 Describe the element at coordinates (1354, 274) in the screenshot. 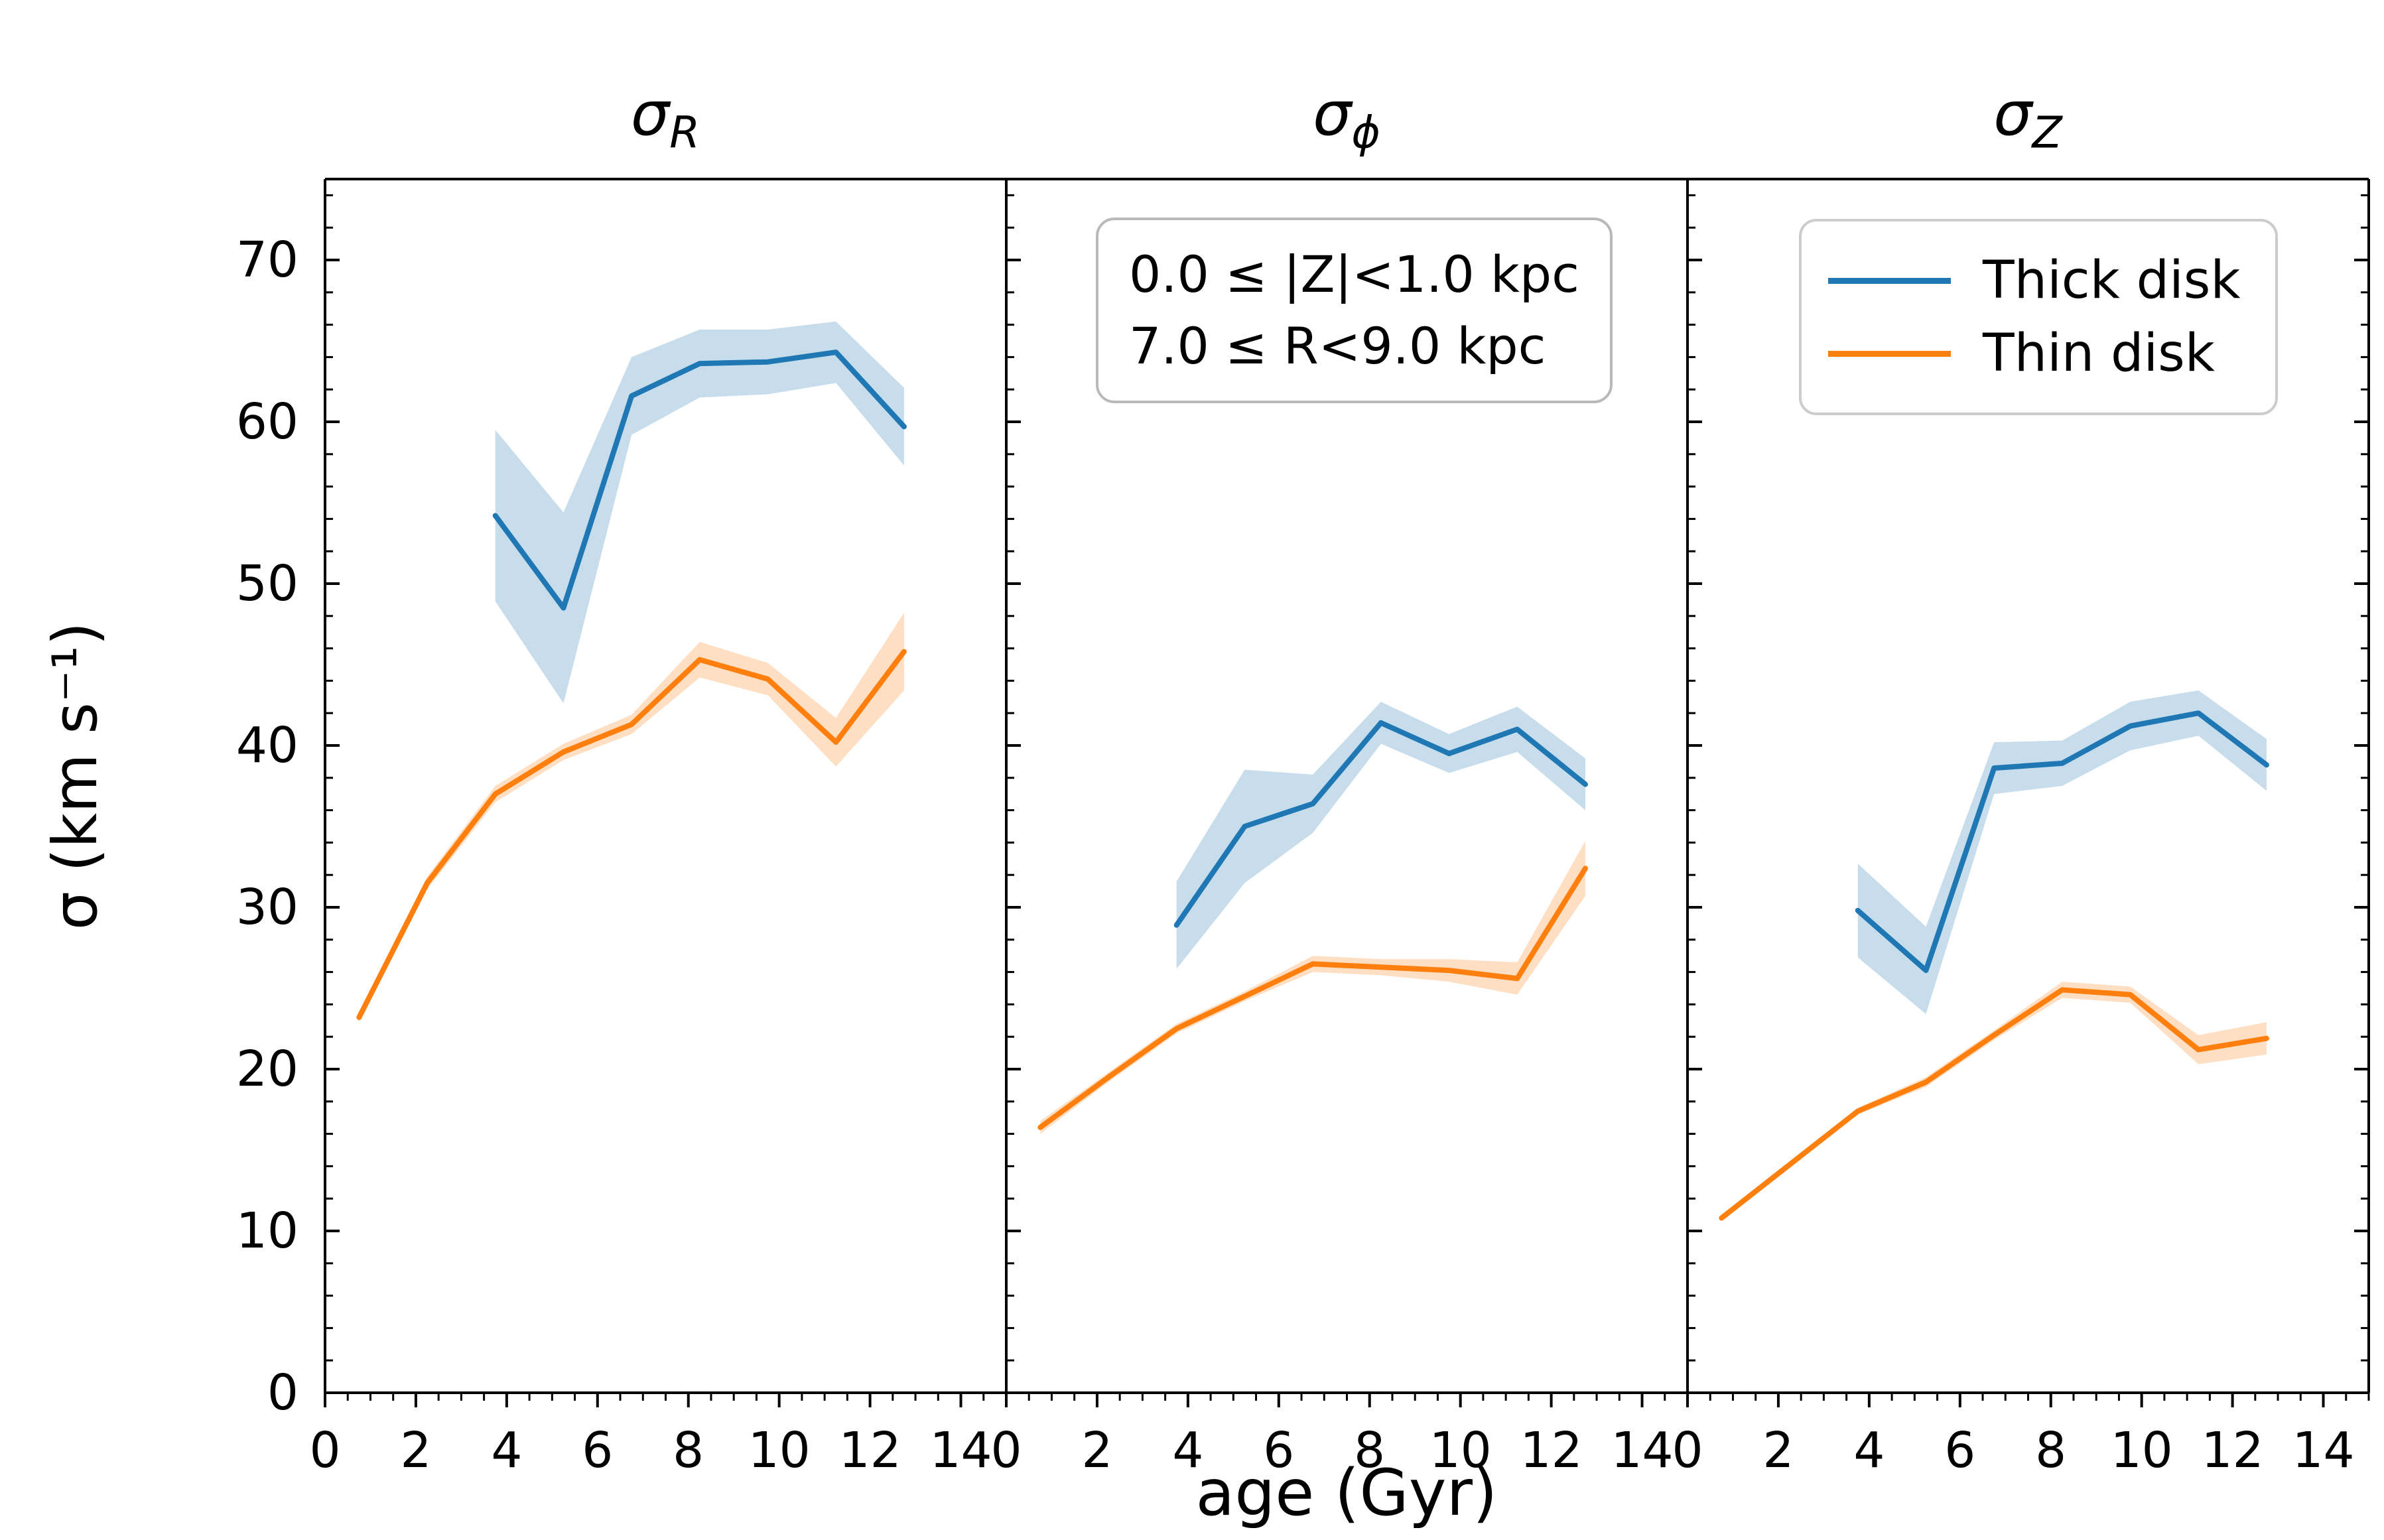

I see `annotation-z-range: 0.0 ≤ |Z|<1.0 kpc` at that location.